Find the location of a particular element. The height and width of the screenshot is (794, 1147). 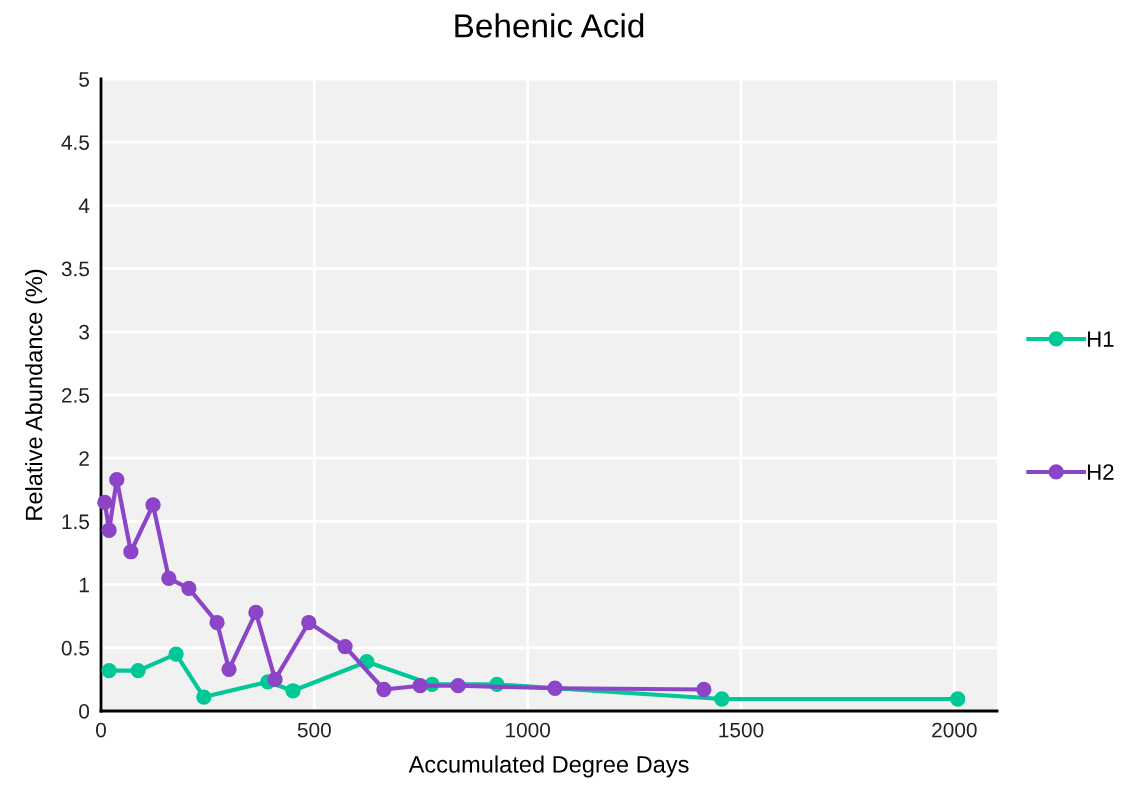

y-tick-label: 3.5 is located at coordinates (75, 269).